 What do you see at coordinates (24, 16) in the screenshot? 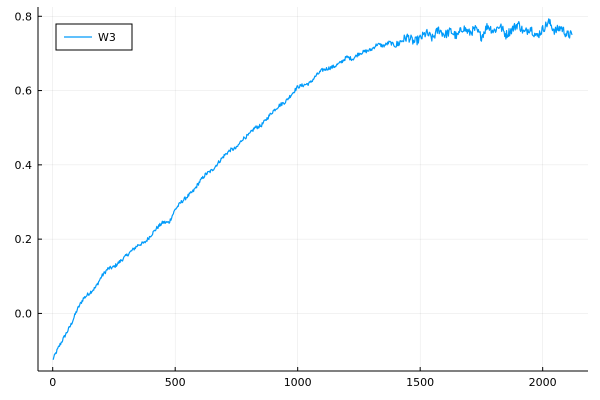
I see `y-tick-label: 0.8` at bounding box center [24, 16].